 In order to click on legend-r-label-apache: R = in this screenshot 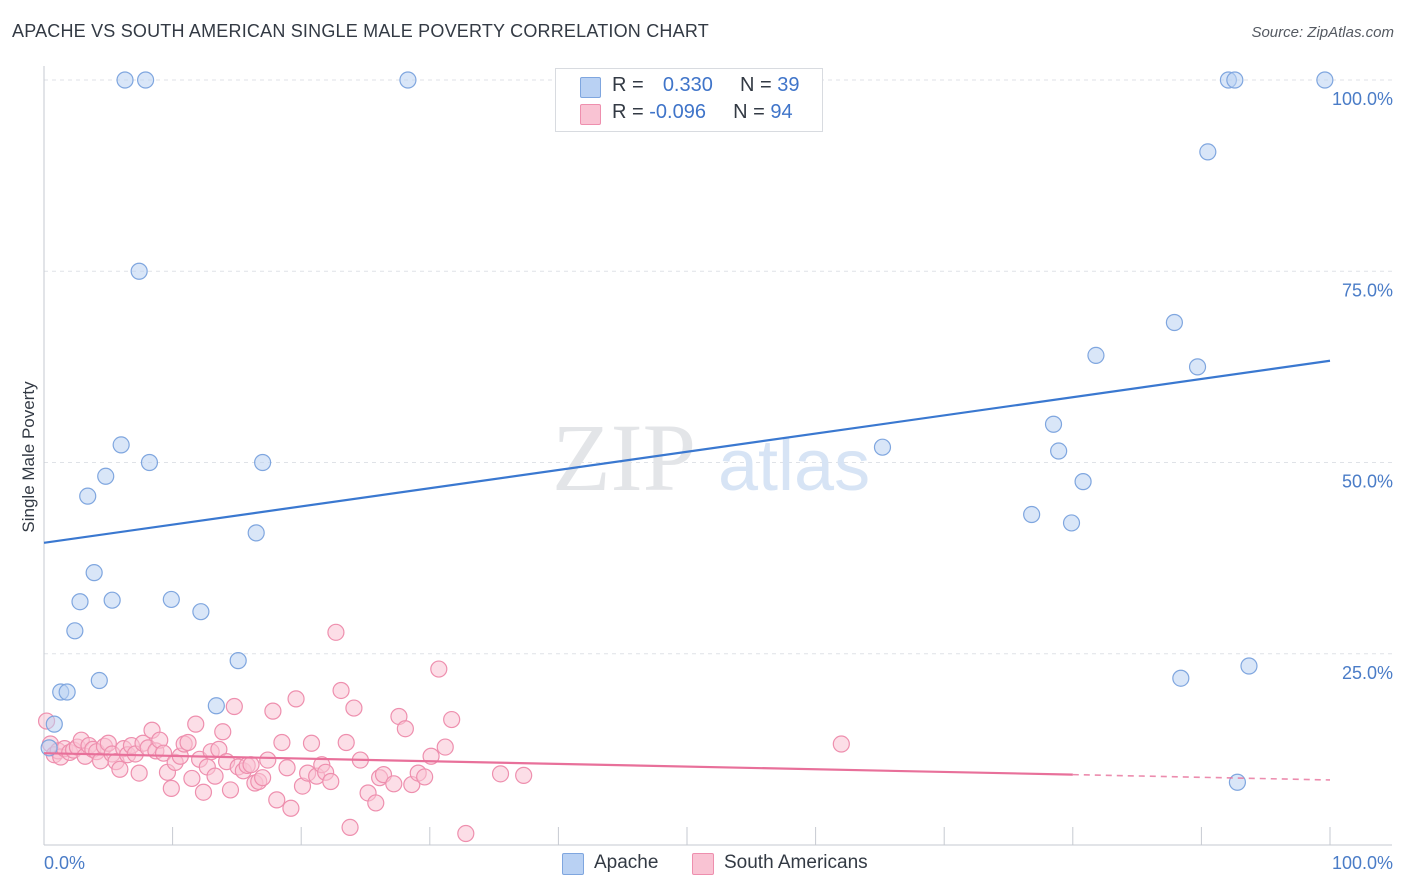, I will do `click(631, 85)`.